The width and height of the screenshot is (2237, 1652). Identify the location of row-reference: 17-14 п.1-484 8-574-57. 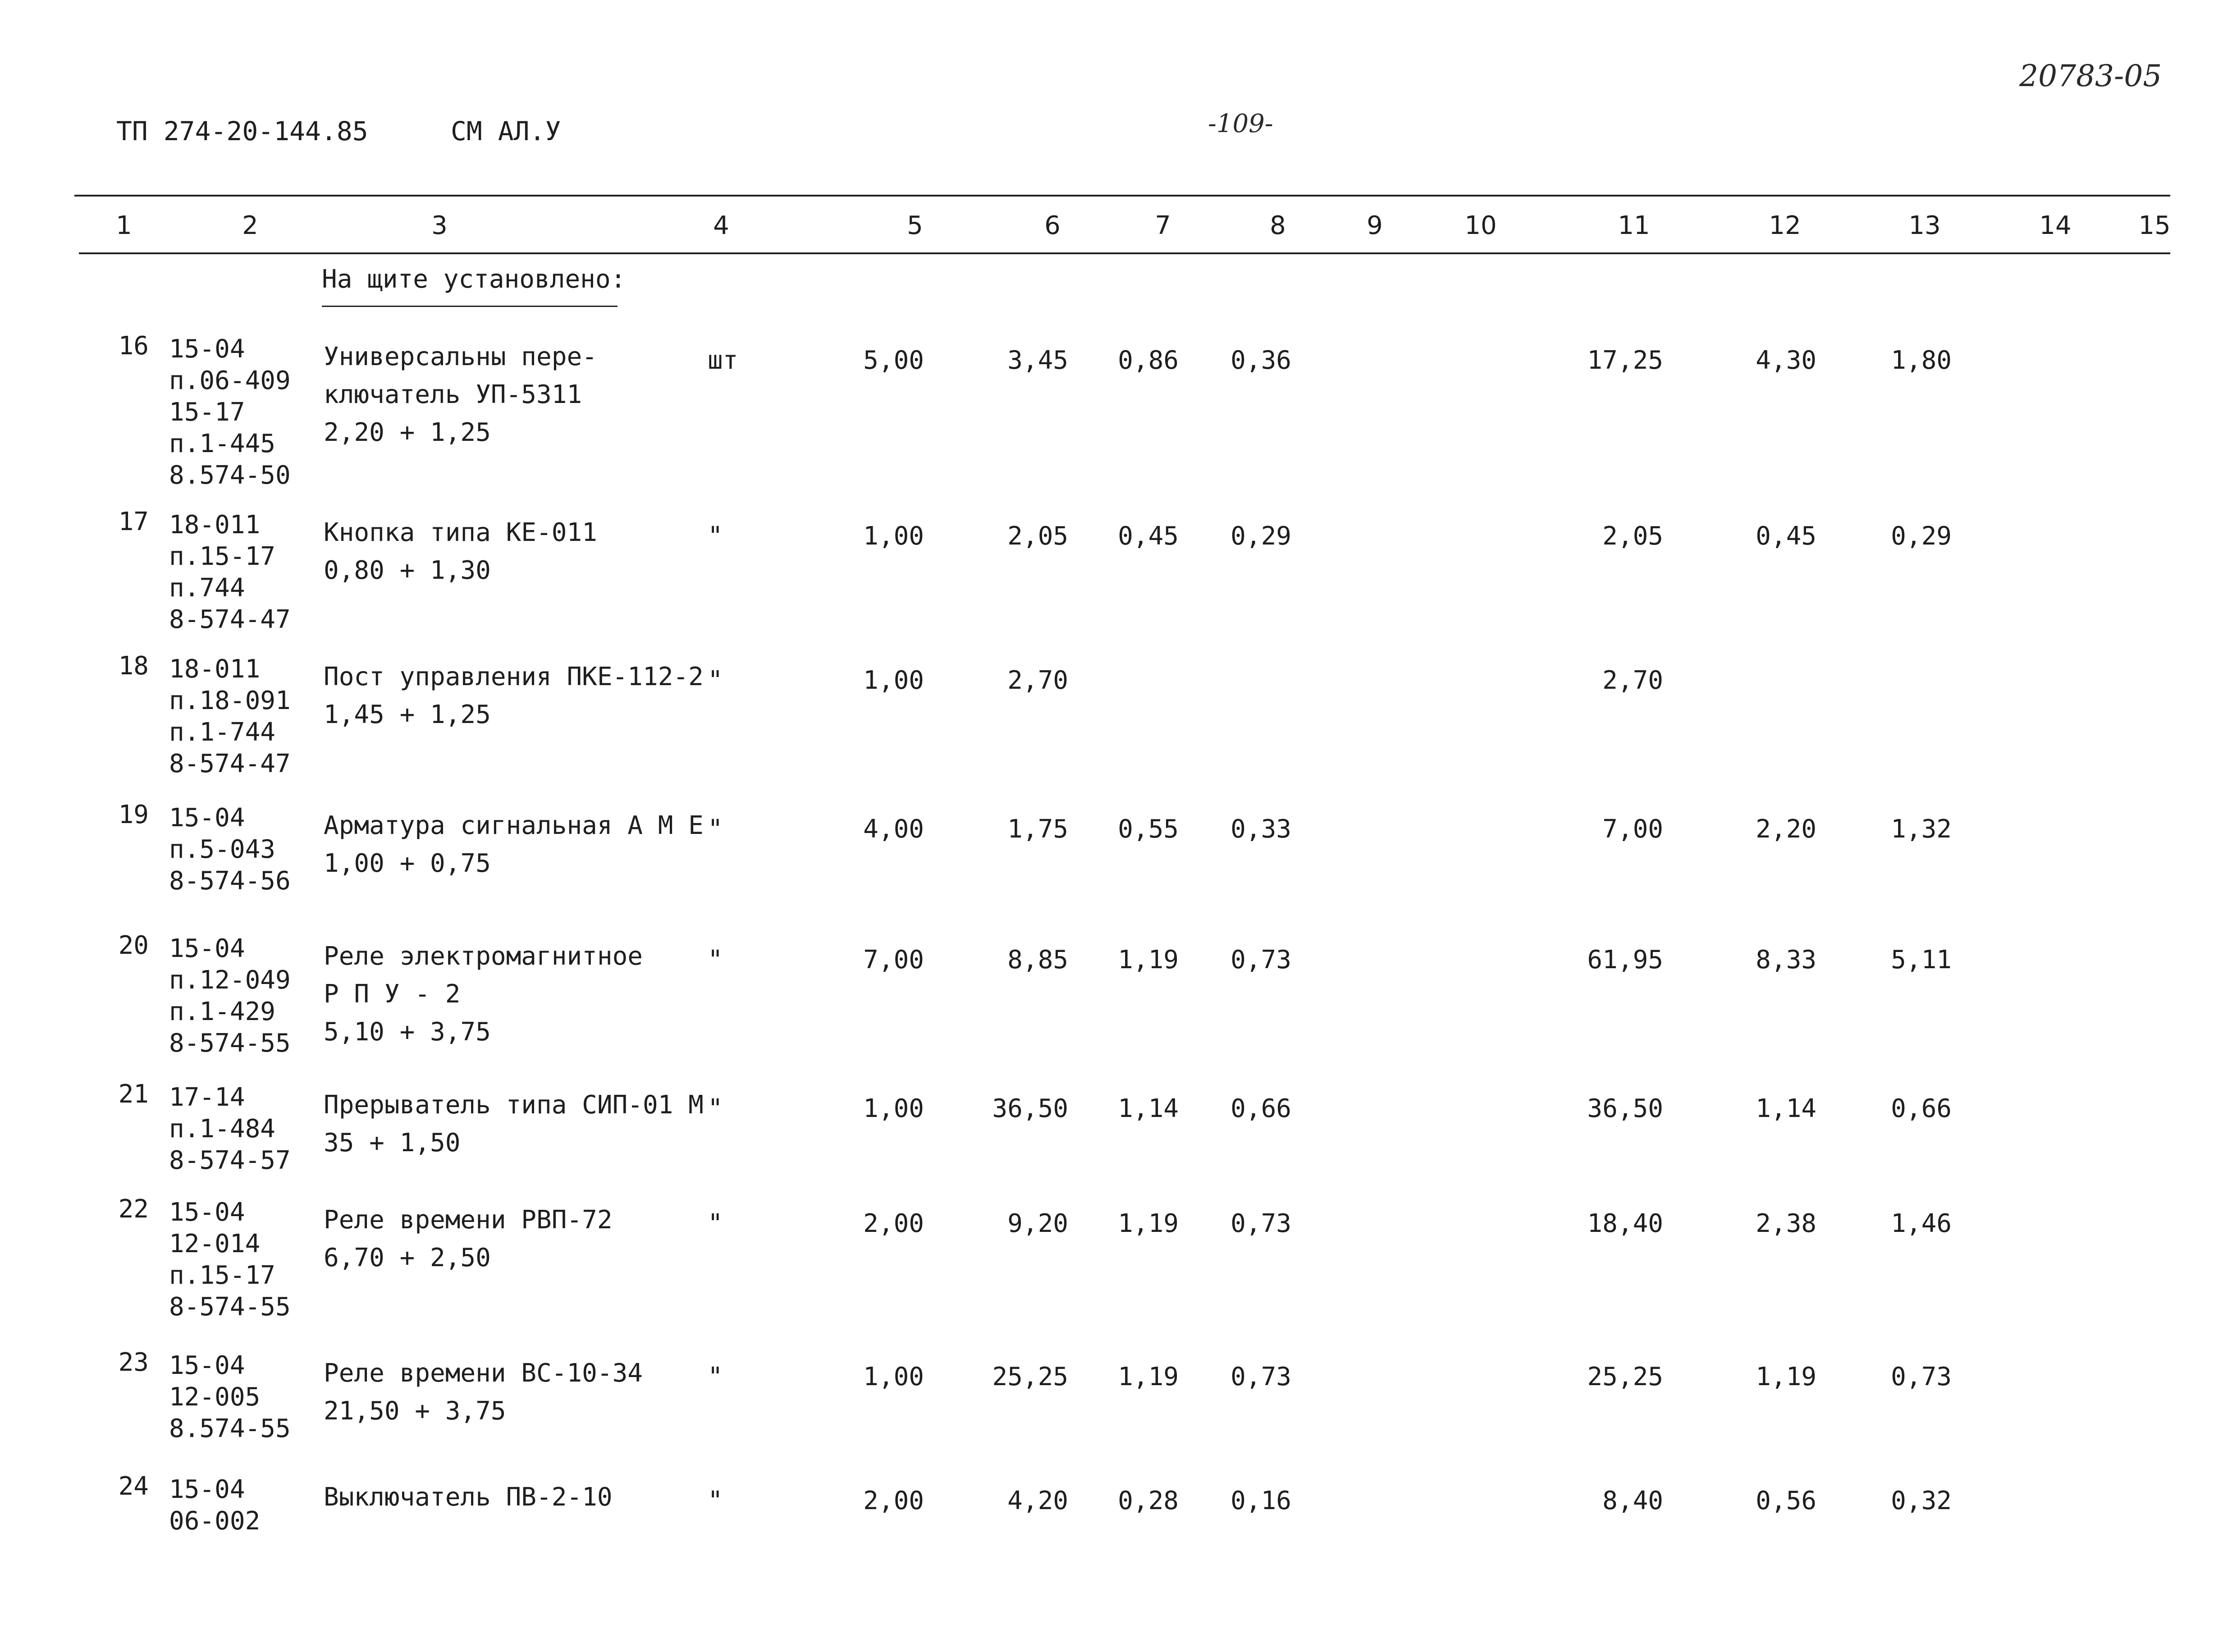
(230, 1129).